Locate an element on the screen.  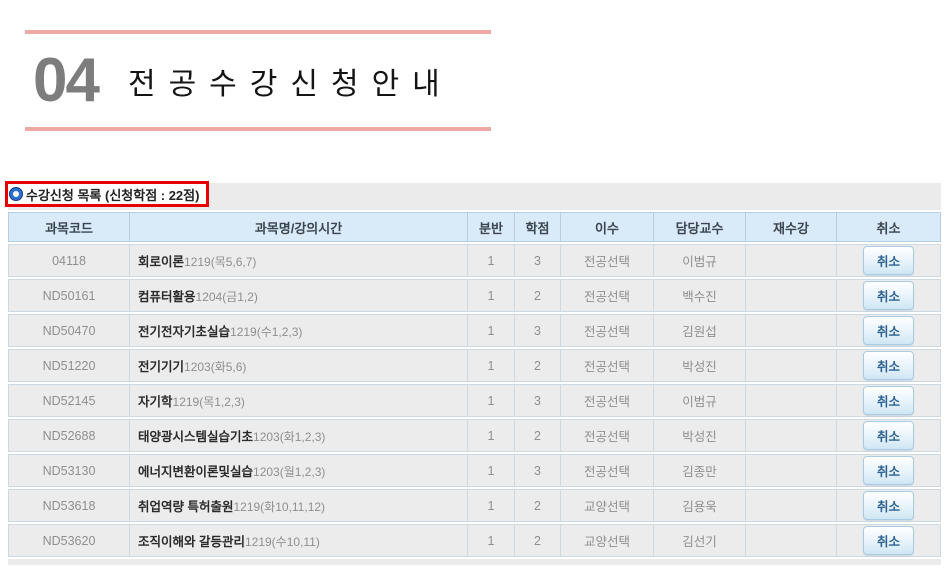
course-name: 태양광시스템실습기초 is located at coordinates (196, 437).